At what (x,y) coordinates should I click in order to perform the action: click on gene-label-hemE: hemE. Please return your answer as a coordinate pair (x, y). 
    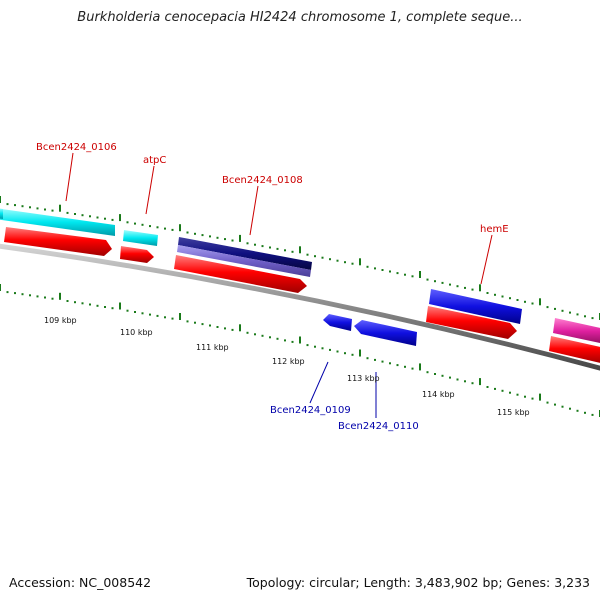
    Looking at the image, I should click on (494, 229).